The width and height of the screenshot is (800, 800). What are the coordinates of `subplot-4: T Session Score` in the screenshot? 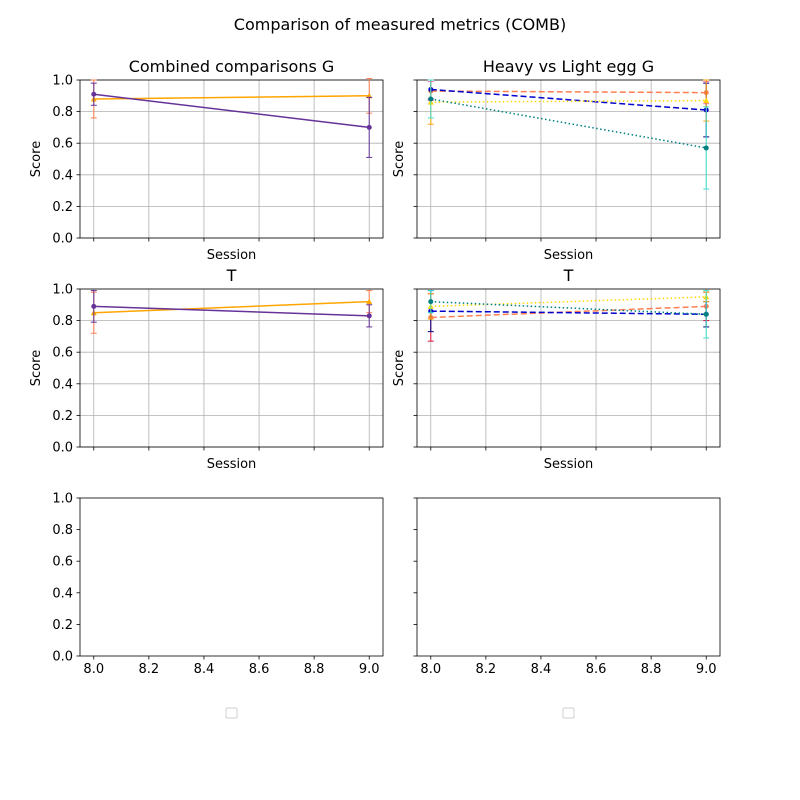 It's located at (556, 369).